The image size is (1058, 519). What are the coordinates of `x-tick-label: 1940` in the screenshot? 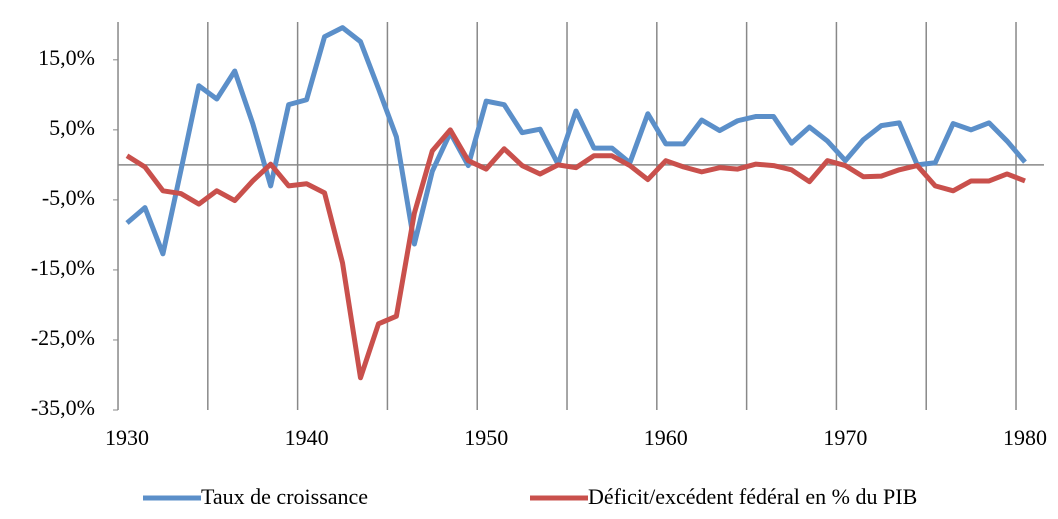 It's located at (307, 437).